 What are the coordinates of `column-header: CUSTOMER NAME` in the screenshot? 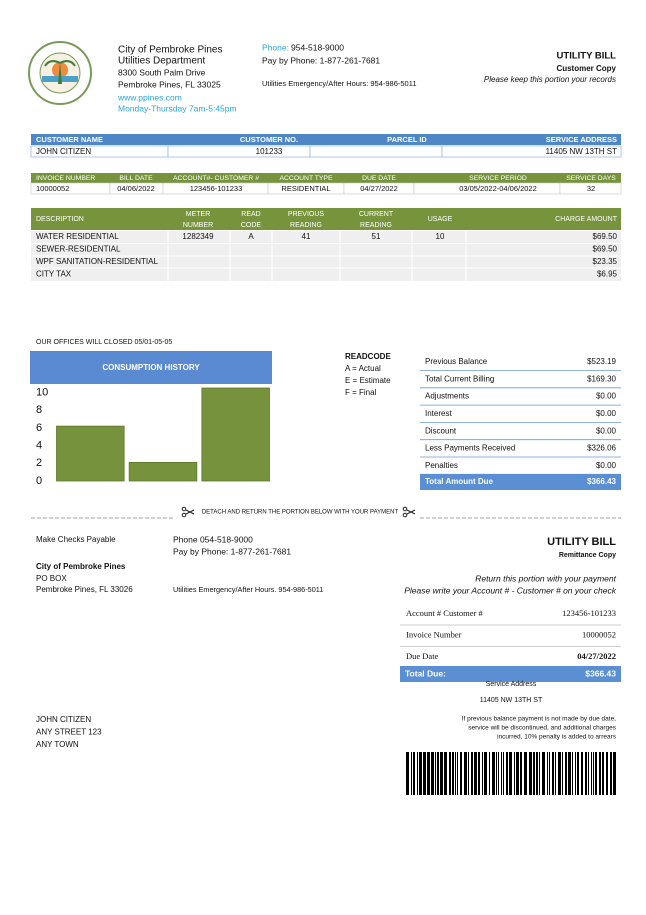 It's located at (69, 139).